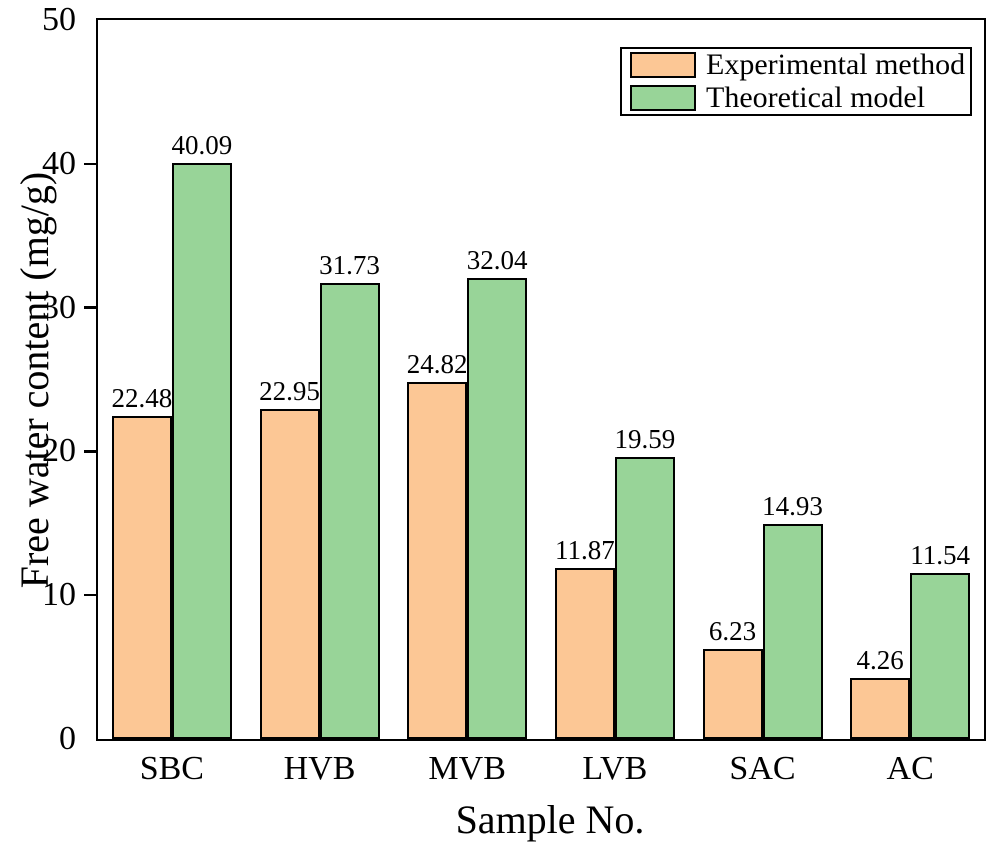 This screenshot has width=995, height=850. Describe the element at coordinates (289, 390) in the screenshot. I see `bar-value-label: 22.95` at that location.